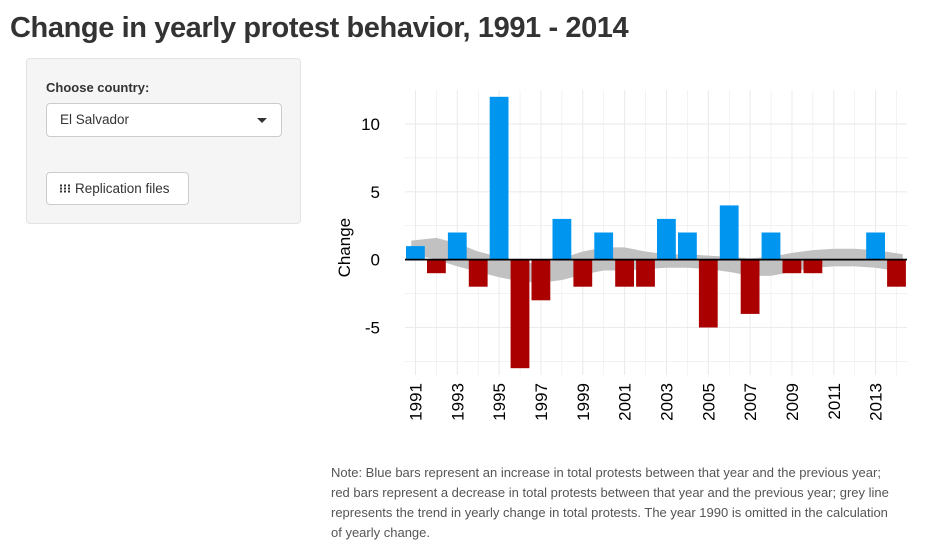  What do you see at coordinates (624, 273) in the screenshot?
I see `bar-2001` at bounding box center [624, 273].